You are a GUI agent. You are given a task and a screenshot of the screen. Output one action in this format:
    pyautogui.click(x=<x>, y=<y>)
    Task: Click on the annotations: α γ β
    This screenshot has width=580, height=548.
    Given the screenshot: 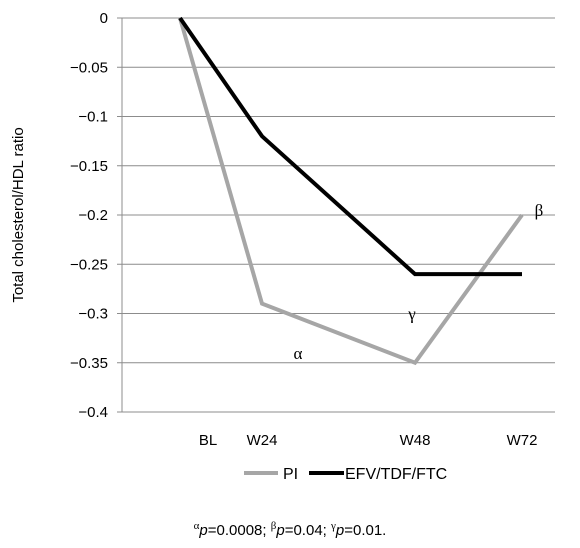 What is the action you would take?
    pyautogui.click(x=419, y=282)
    